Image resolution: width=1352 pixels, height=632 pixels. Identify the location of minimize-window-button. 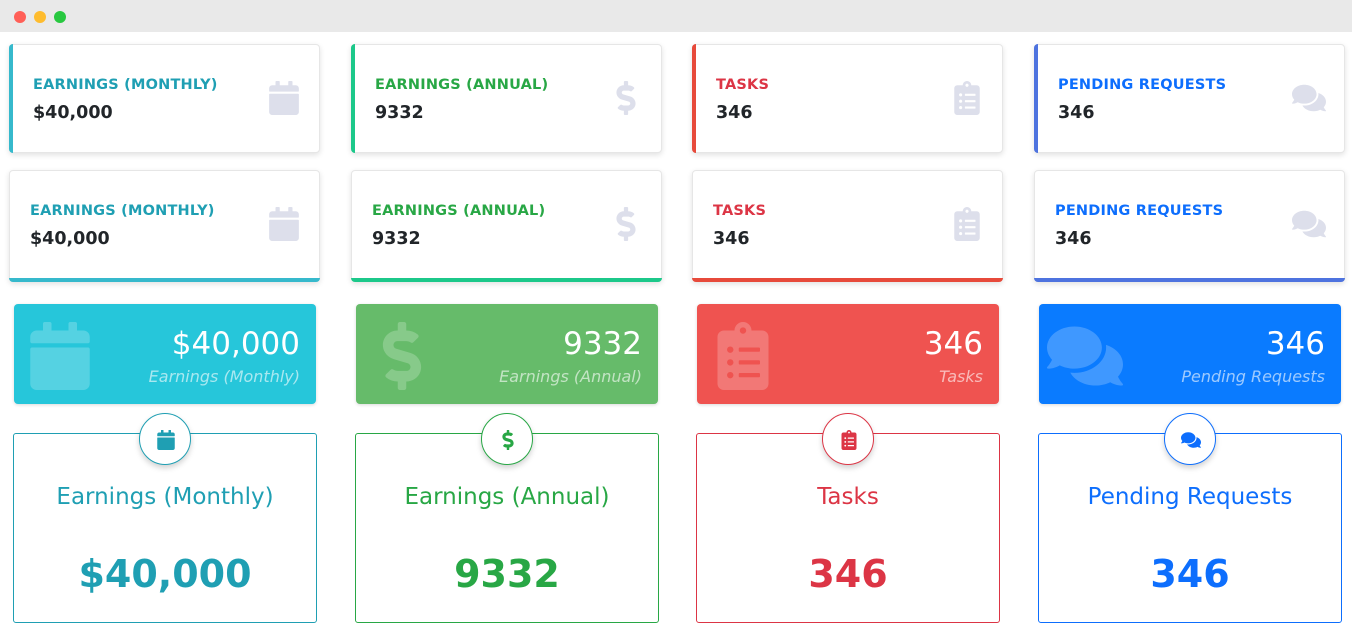
(40, 17).